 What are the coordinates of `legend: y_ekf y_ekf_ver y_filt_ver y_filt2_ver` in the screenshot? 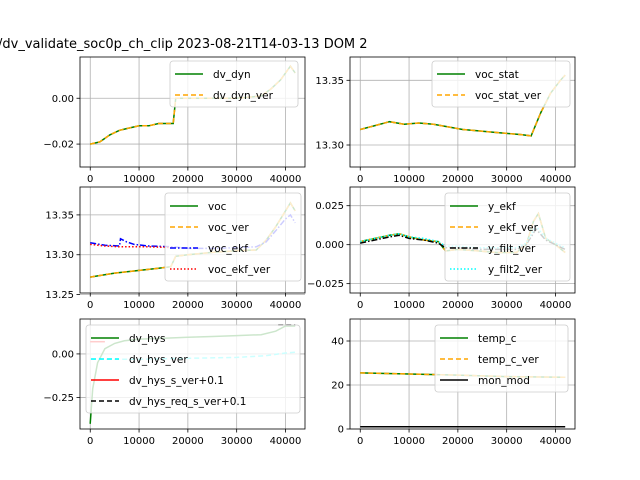 It's located at (507, 237).